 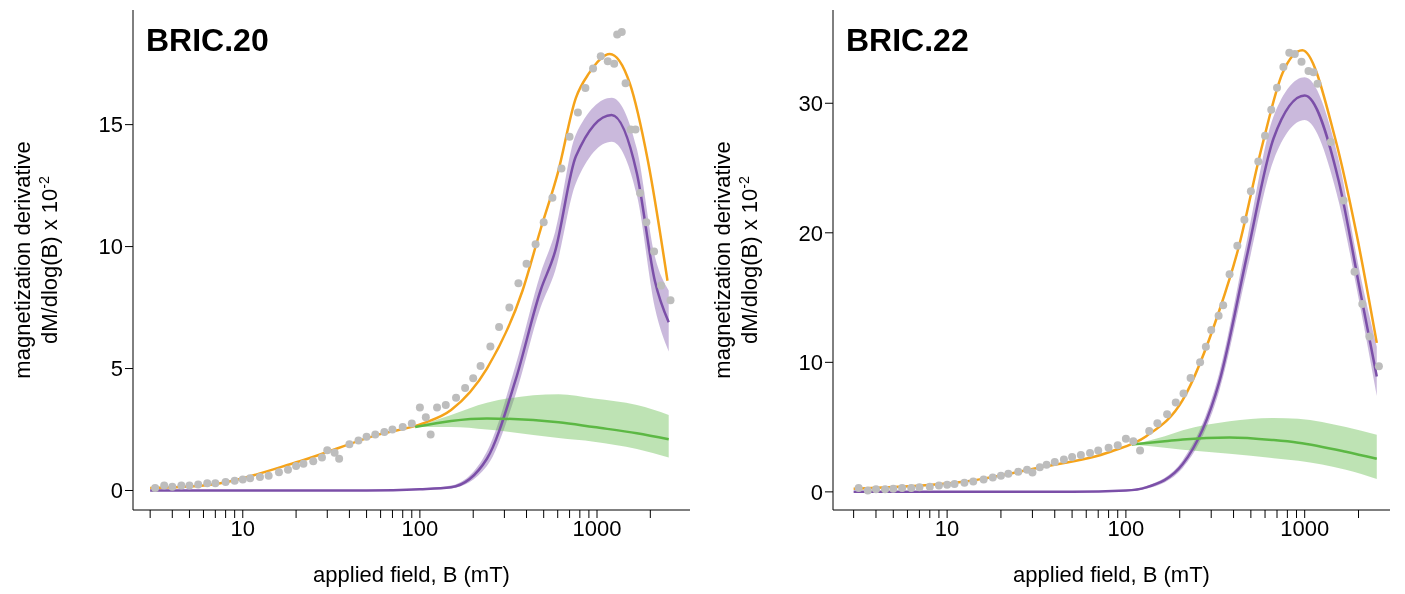 I want to click on y-tick-label: 5, so click(x=116, y=369).